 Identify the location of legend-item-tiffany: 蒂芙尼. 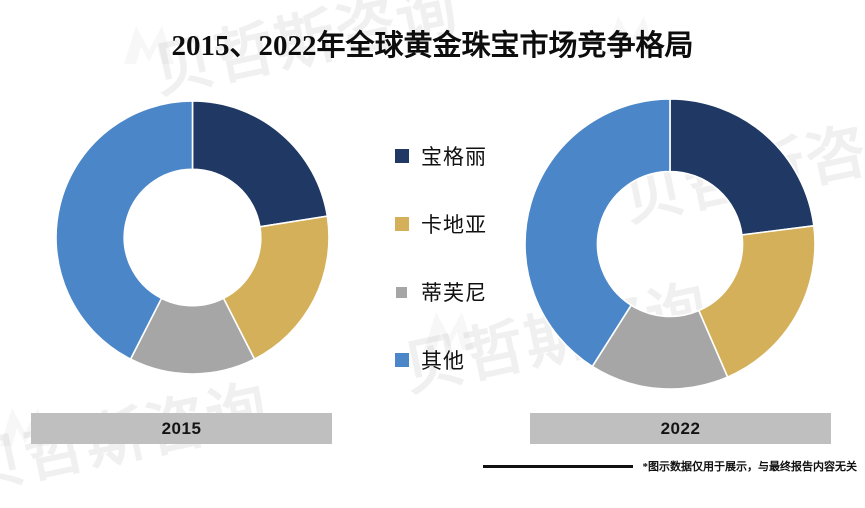
(441, 292).